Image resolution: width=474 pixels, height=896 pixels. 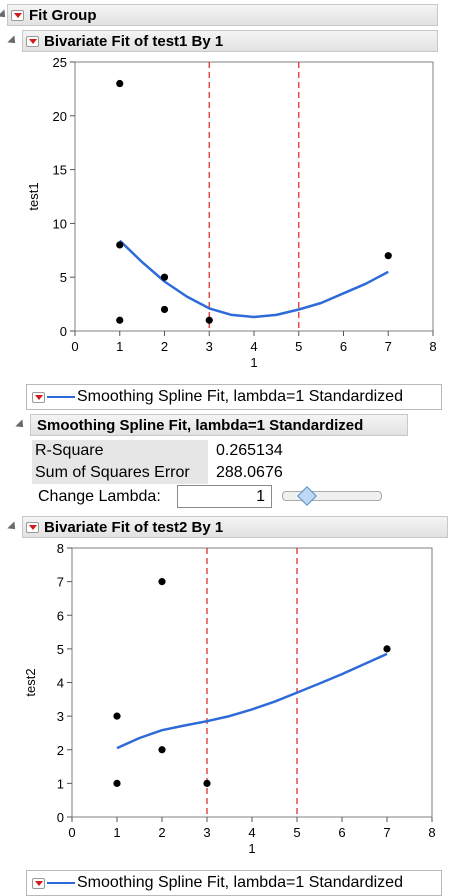 What do you see at coordinates (332, 496) in the screenshot?
I see `lambda-slider` at bounding box center [332, 496].